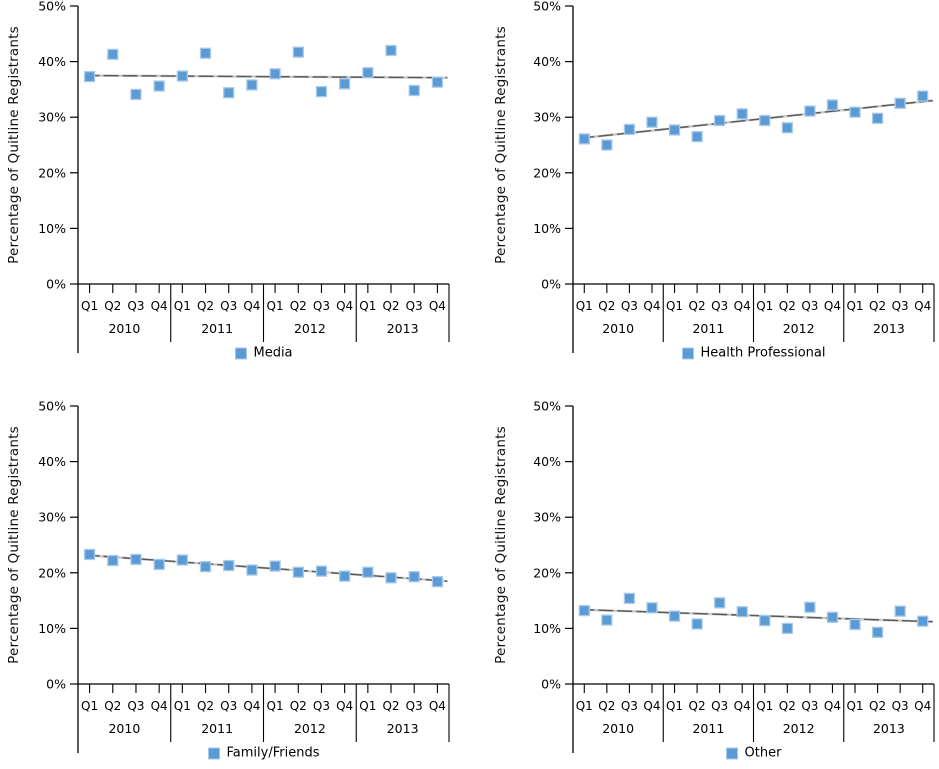 The image size is (939, 769). What do you see at coordinates (763, 353) in the screenshot?
I see `legend-label: Health Professional` at bounding box center [763, 353].